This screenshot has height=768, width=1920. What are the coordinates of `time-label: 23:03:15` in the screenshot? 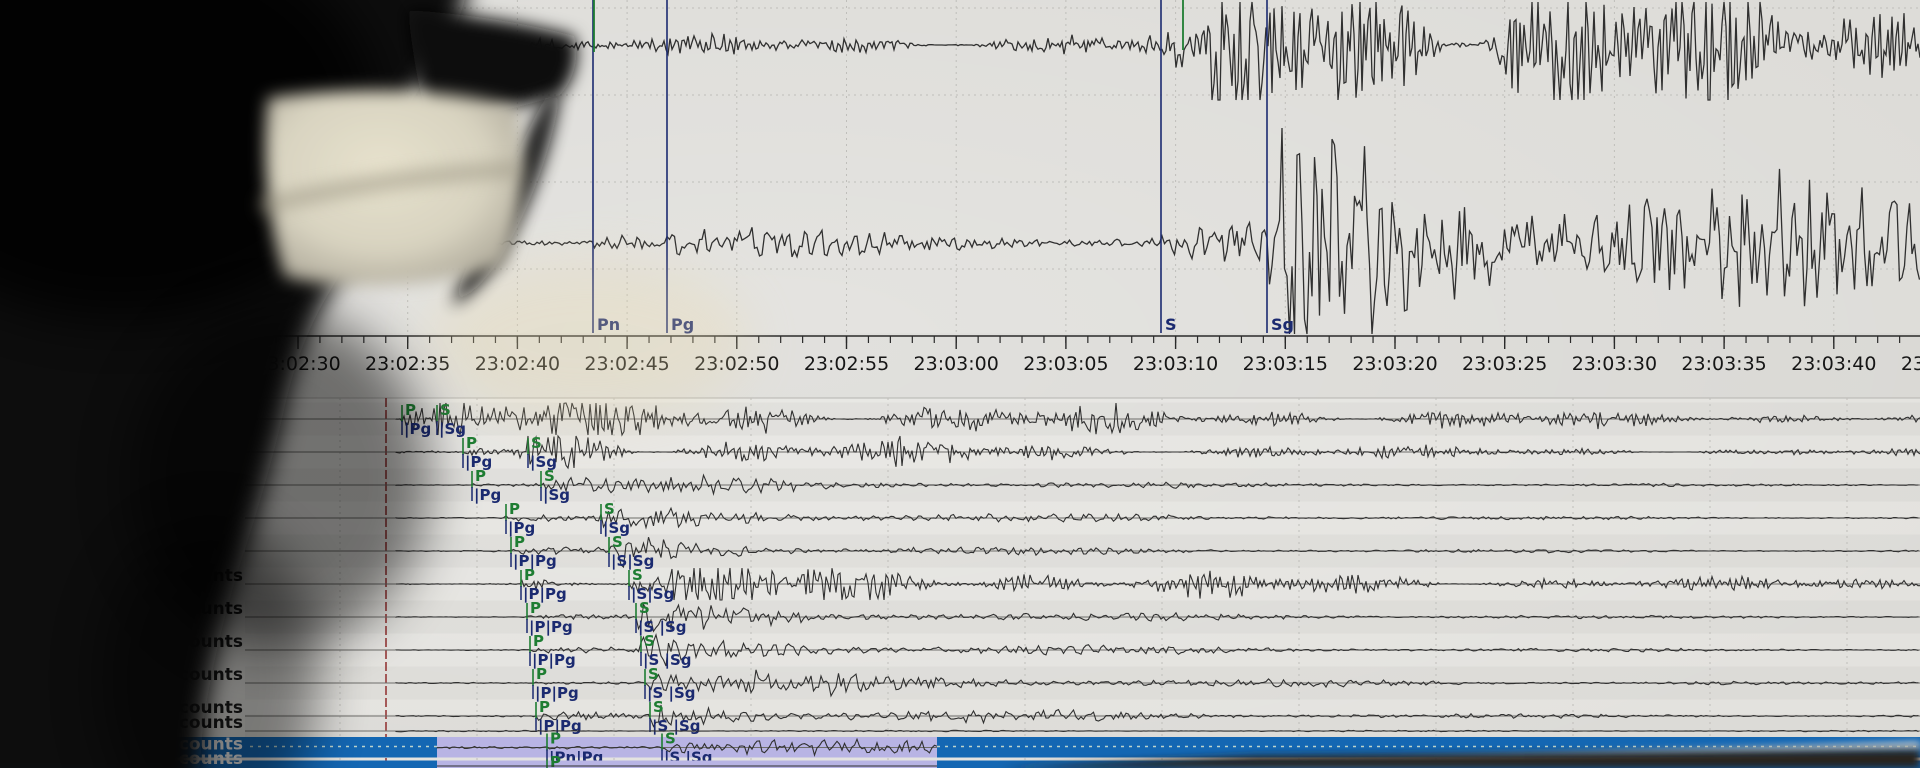 It's located at (1285, 364).